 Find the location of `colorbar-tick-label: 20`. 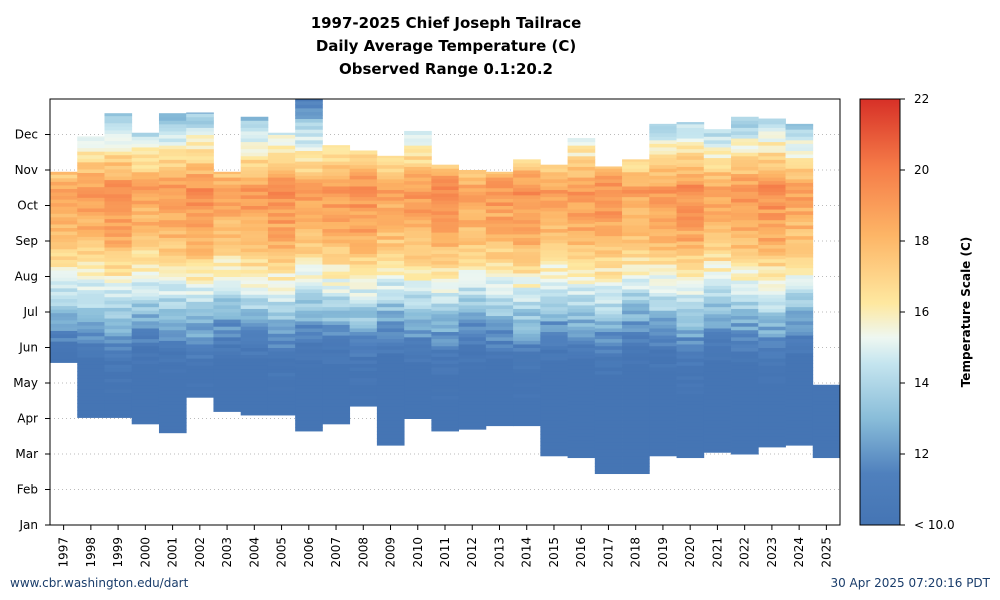

colorbar-tick-label: 20 is located at coordinates (921, 170).